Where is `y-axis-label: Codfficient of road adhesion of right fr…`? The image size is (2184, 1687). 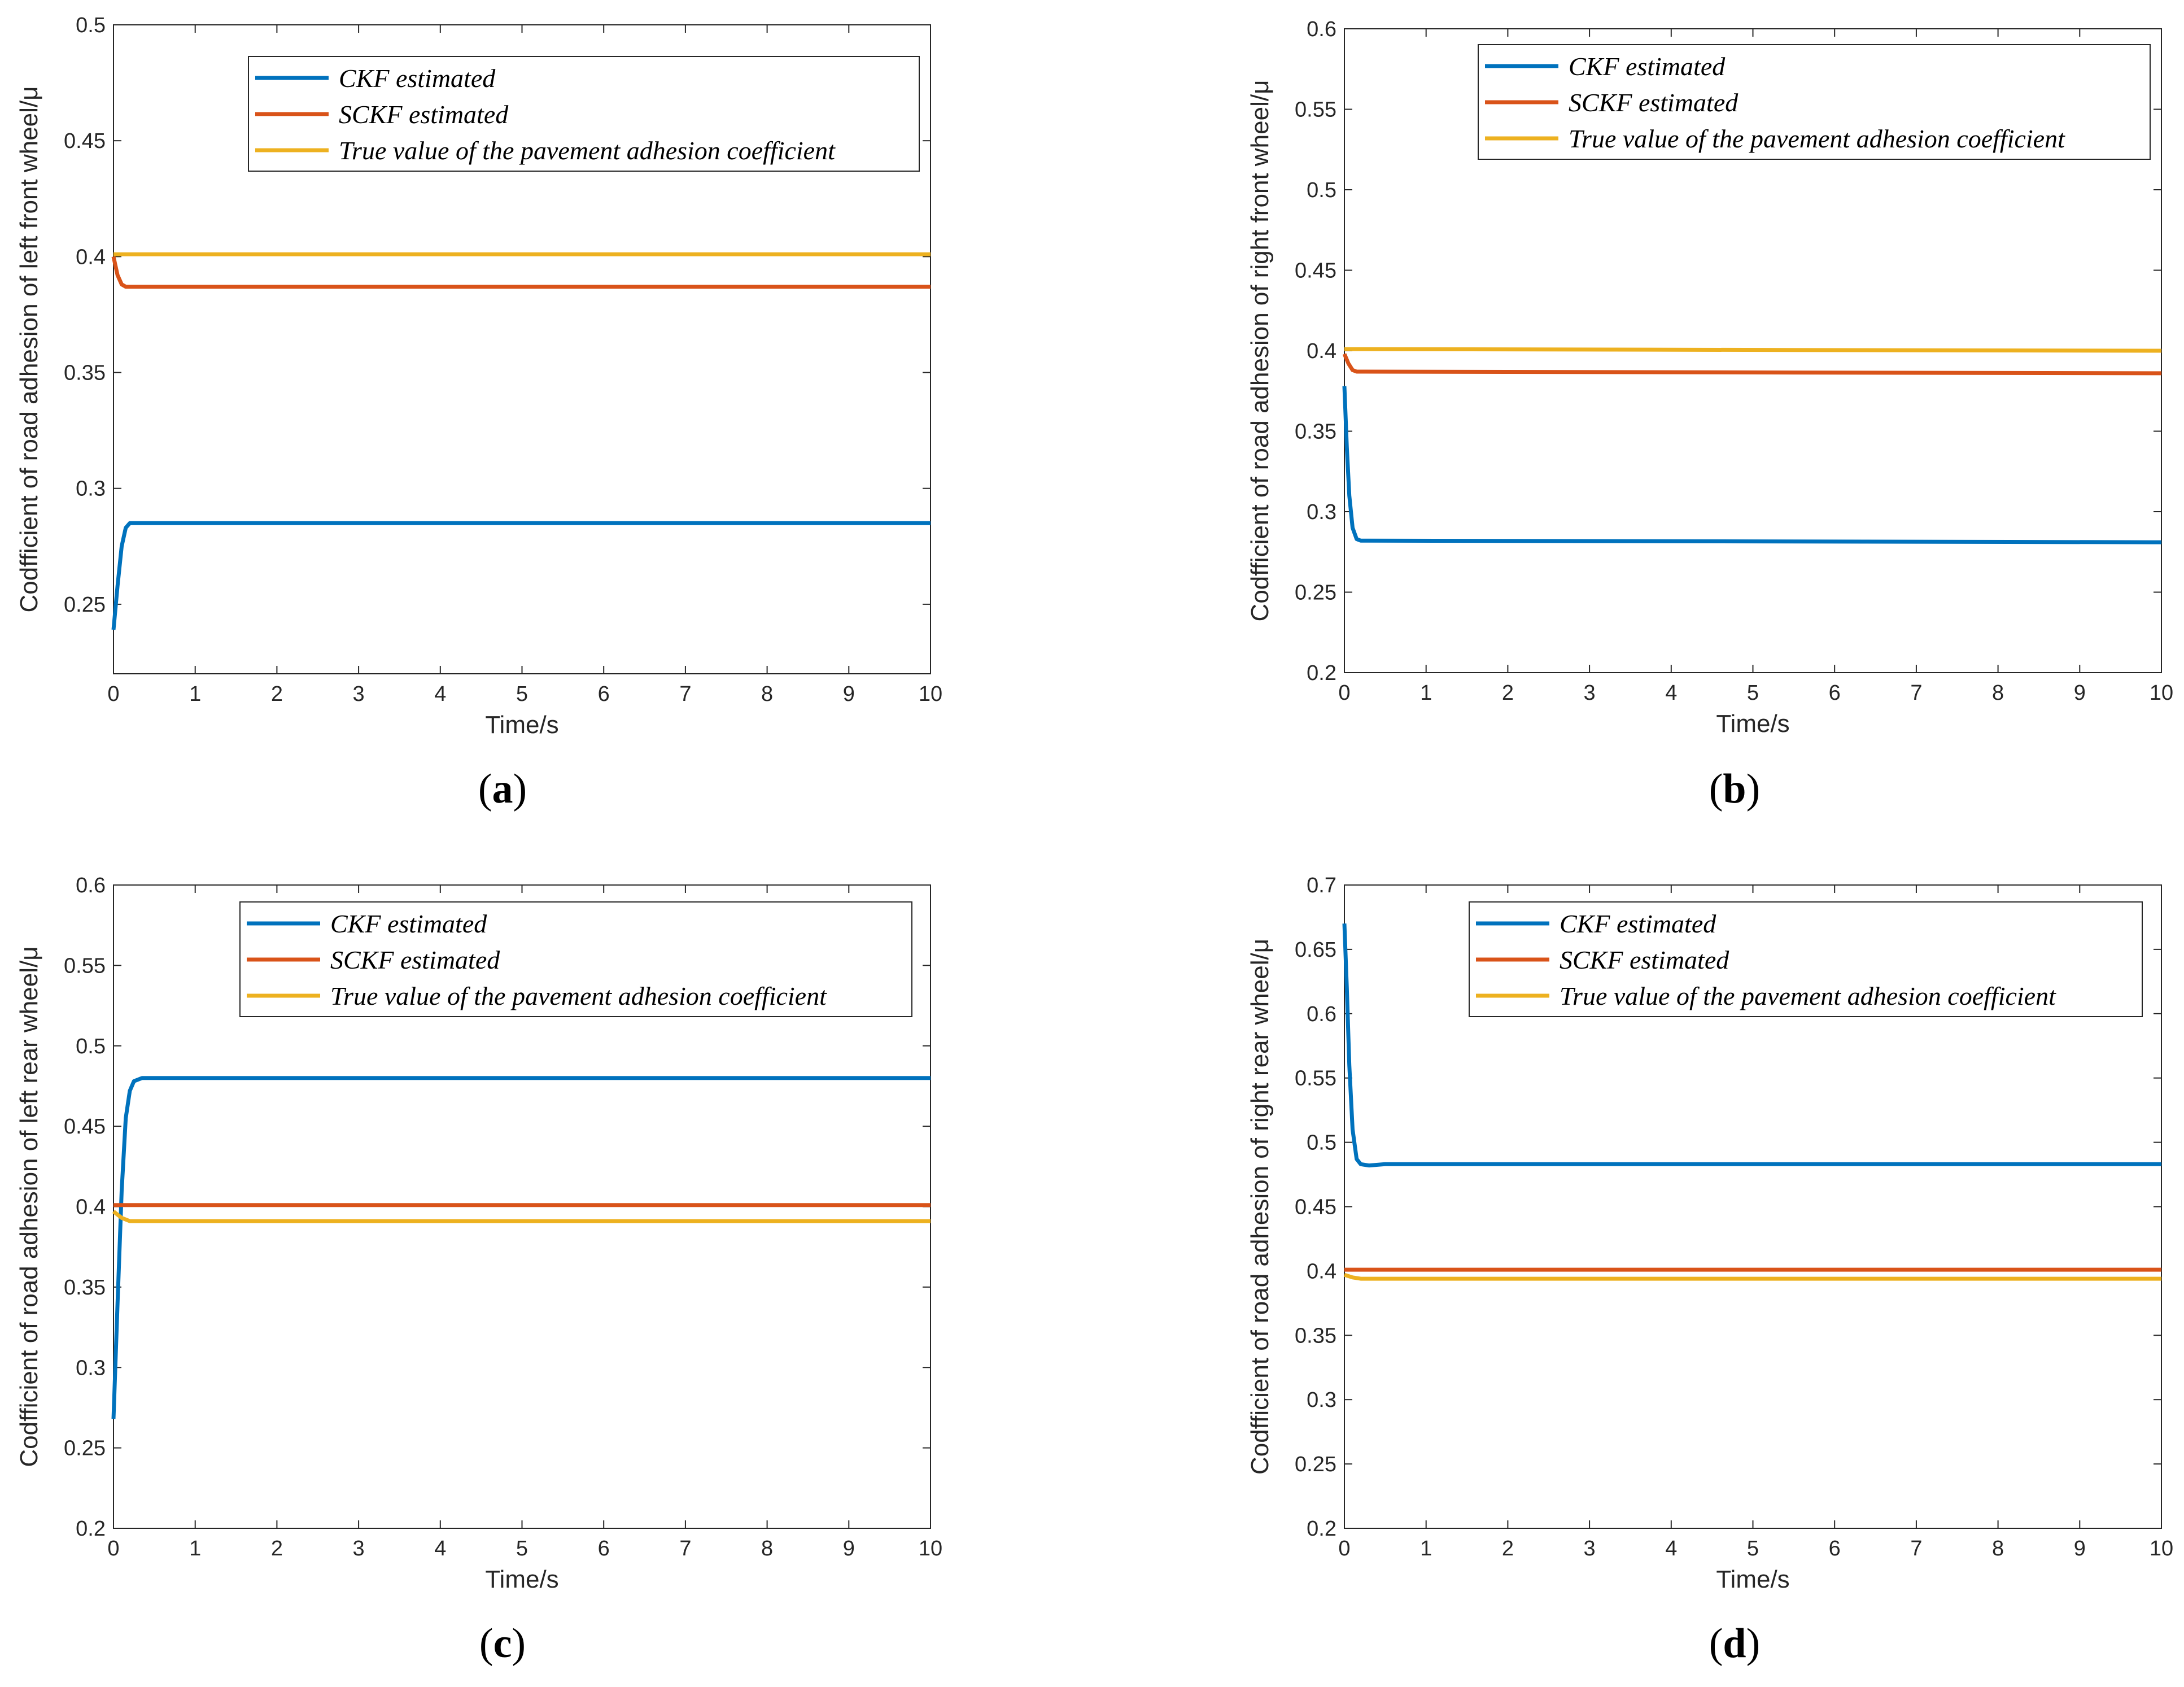
y-axis-label: Codfficient of road adhesion of right fr… is located at coordinates (1260, 351).